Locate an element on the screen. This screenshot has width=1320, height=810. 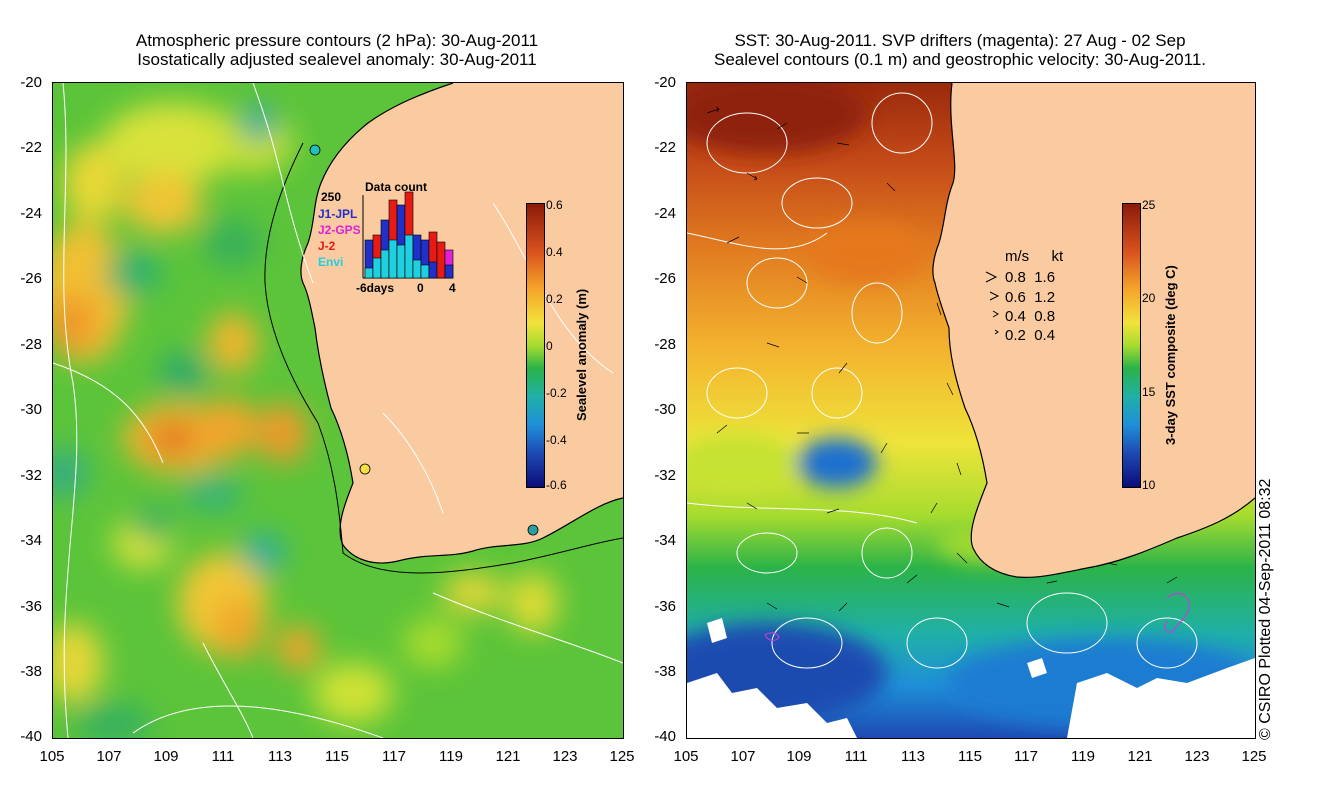
sealevel-cb-label: Sealevel anomaly (m) is located at coordinates (581, 354).